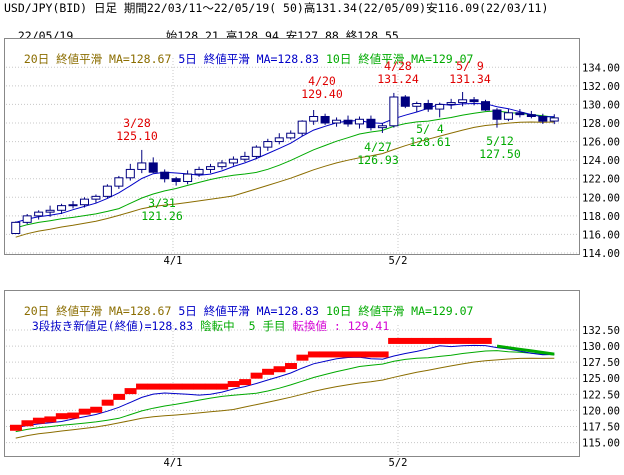 The width and height of the screenshot is (624, 475). What do you see at coordinates (137, 123) in the screenshot?
I see `annotation-date: 3/28` at bounding box center [137, 123].